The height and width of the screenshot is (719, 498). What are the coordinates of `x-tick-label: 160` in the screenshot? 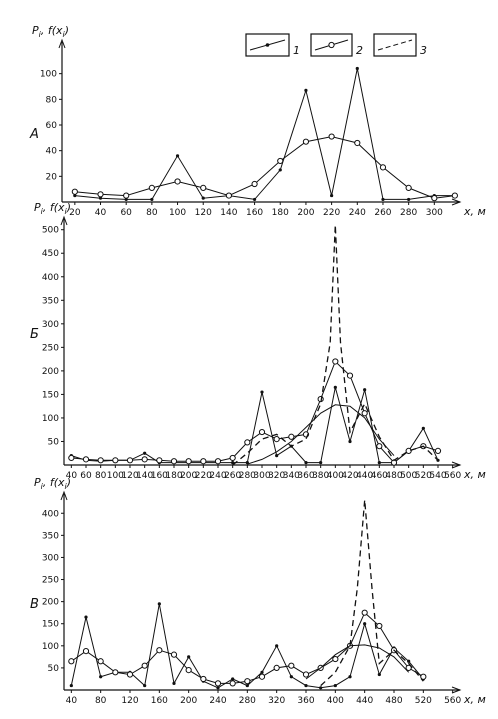 It's located at (159, 701).